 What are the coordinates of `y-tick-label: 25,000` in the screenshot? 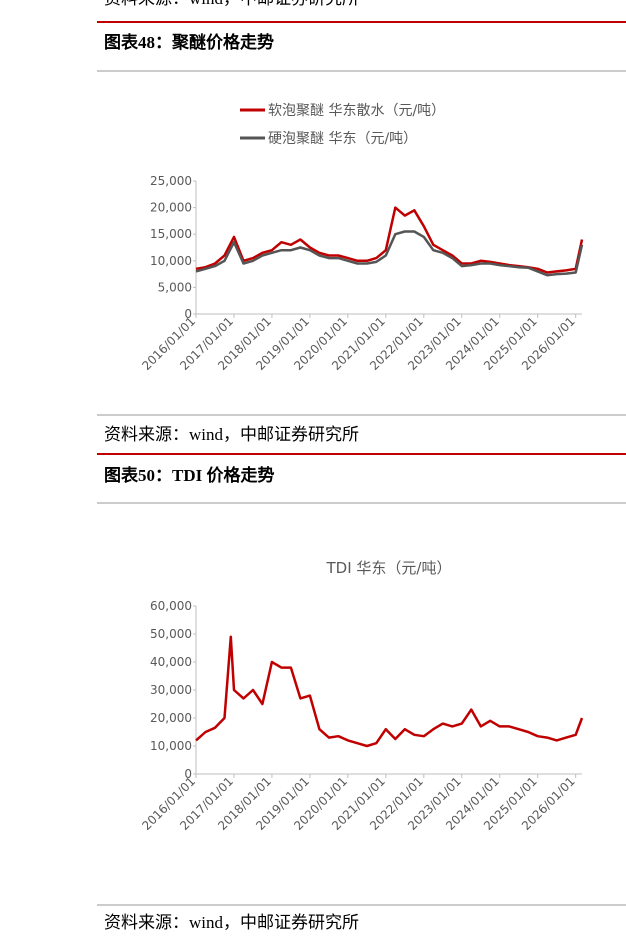 It's located at (171, 181).